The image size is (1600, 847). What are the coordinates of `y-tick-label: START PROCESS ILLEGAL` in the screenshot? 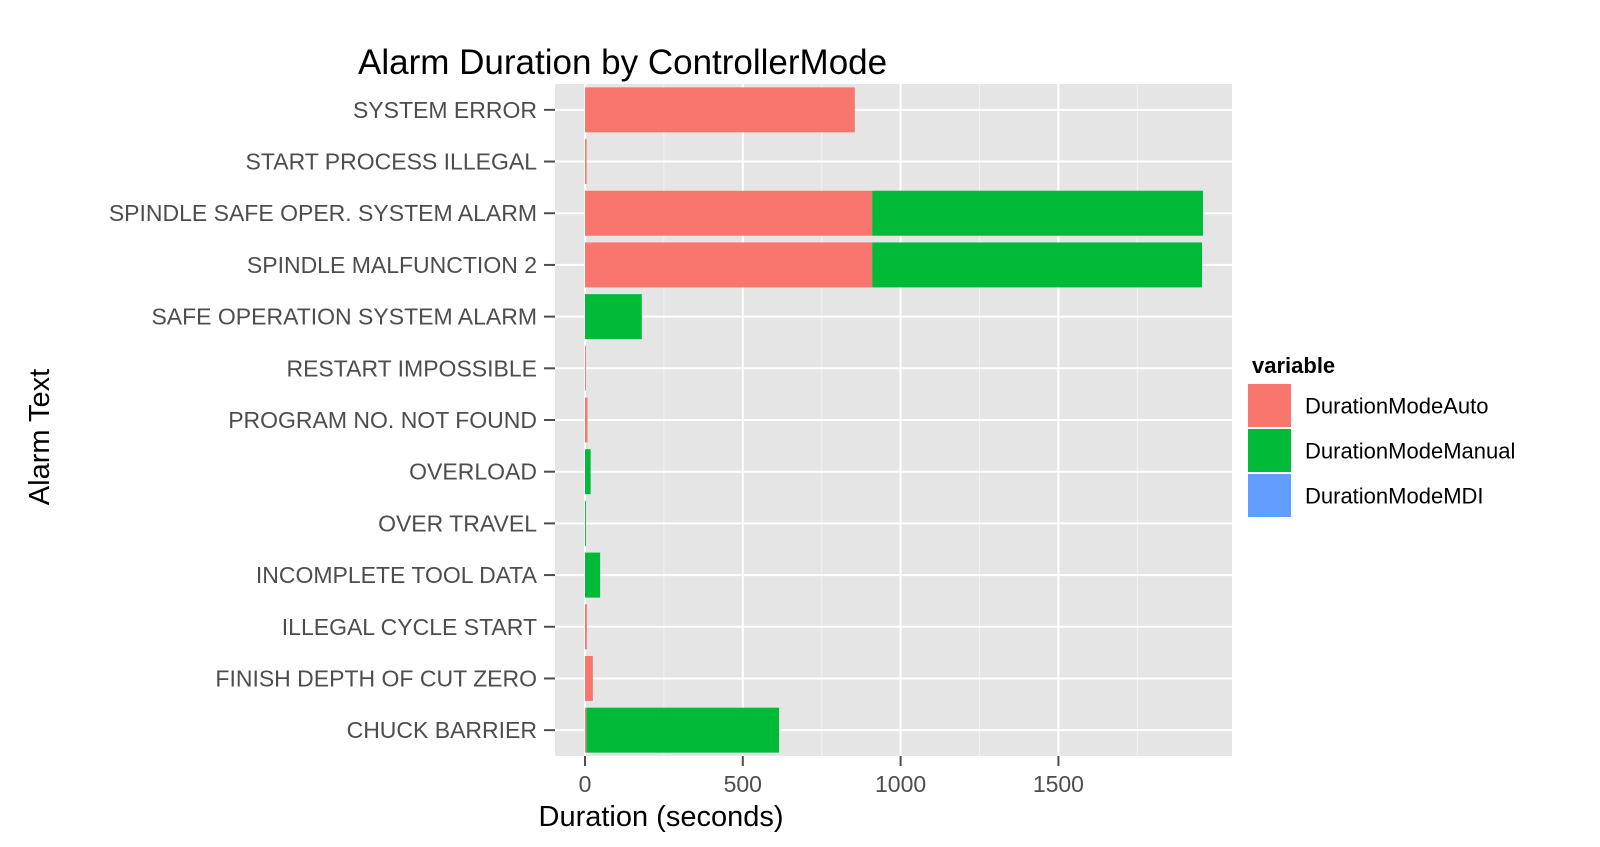 It's located at (392, 162).